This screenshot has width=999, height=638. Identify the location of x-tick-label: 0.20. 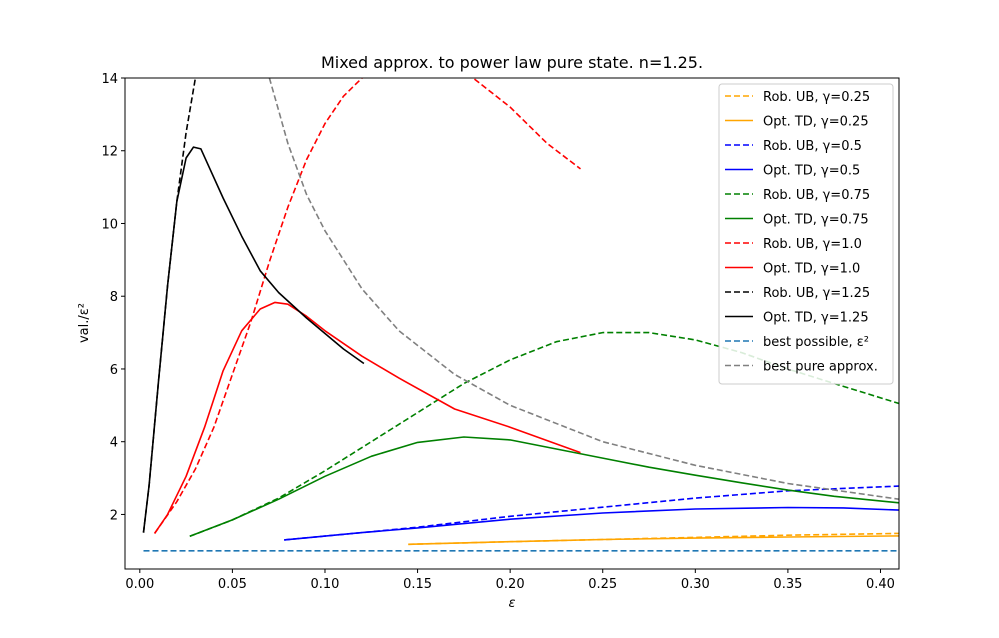
(510, 584).